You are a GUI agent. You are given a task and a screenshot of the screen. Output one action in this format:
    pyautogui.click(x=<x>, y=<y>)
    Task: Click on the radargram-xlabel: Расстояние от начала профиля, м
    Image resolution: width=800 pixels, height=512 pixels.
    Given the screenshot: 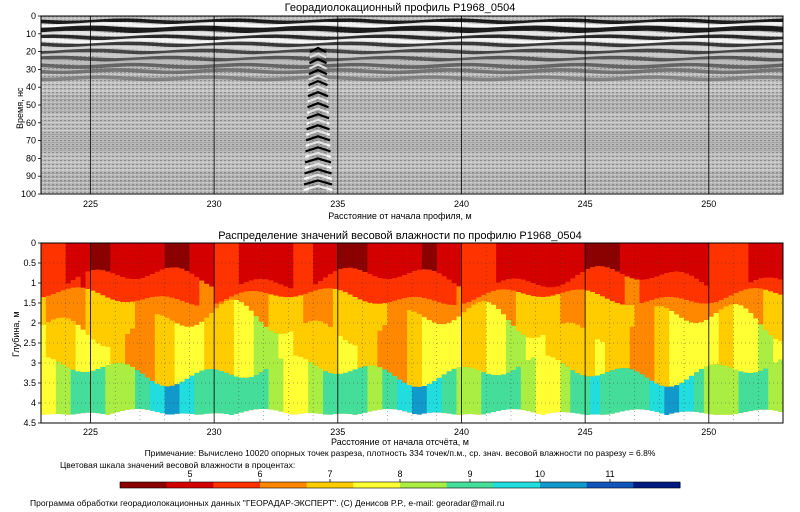 What is the action you would take?
    pyautogui.click(x=400, y=216)
    